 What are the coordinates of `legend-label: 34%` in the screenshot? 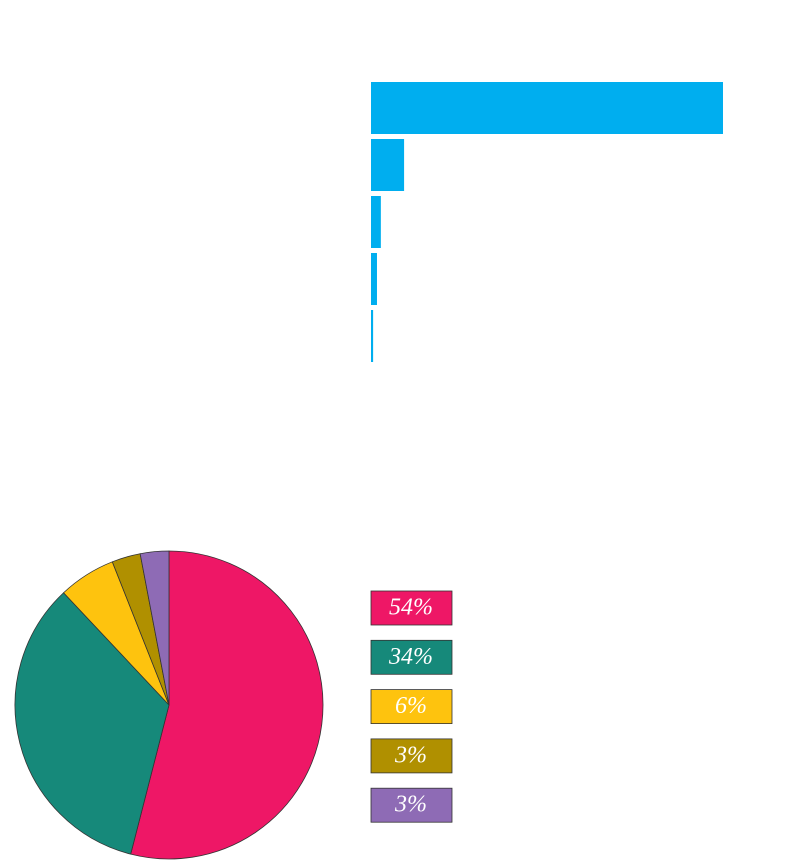 It's located at (410, 657).